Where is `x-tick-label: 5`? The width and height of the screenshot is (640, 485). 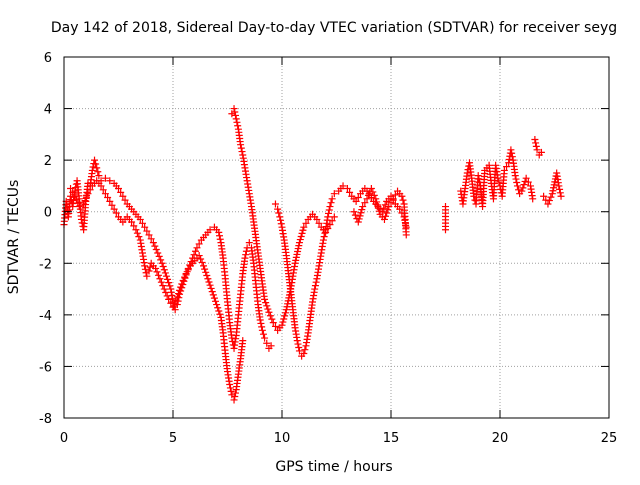 x-tick-label: 5 is located at coordinates (173, 438).